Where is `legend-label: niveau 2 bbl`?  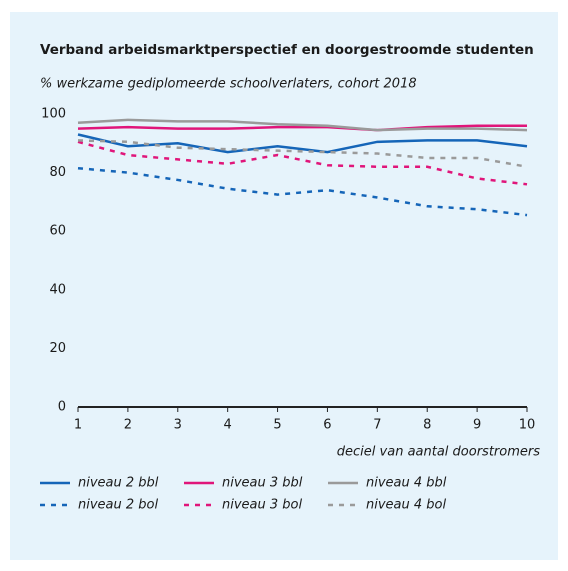 legend-label: niveau 2 bbl is located at coordinates (118, 483).